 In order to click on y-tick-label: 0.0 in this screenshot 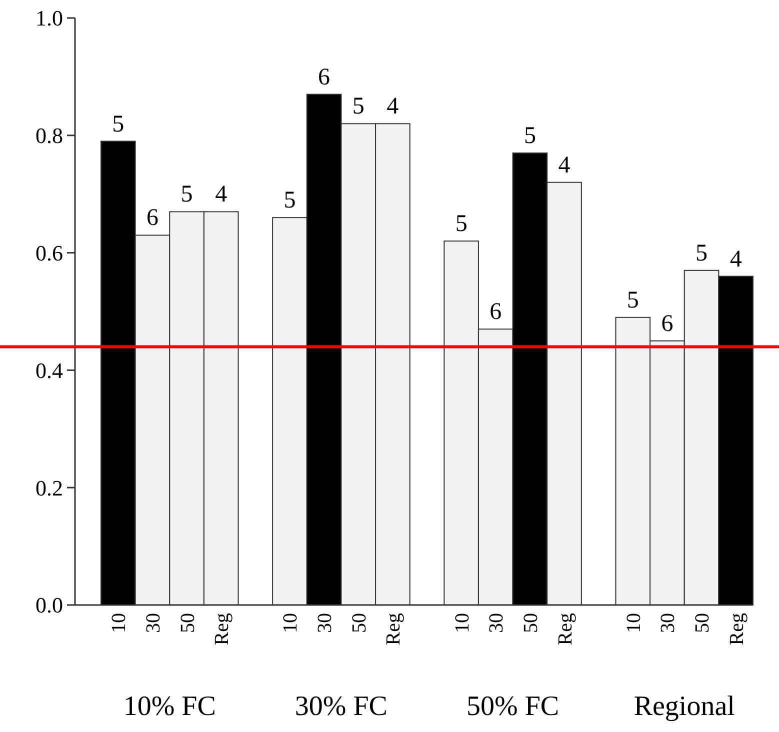, I will do `click(49, 605)`.